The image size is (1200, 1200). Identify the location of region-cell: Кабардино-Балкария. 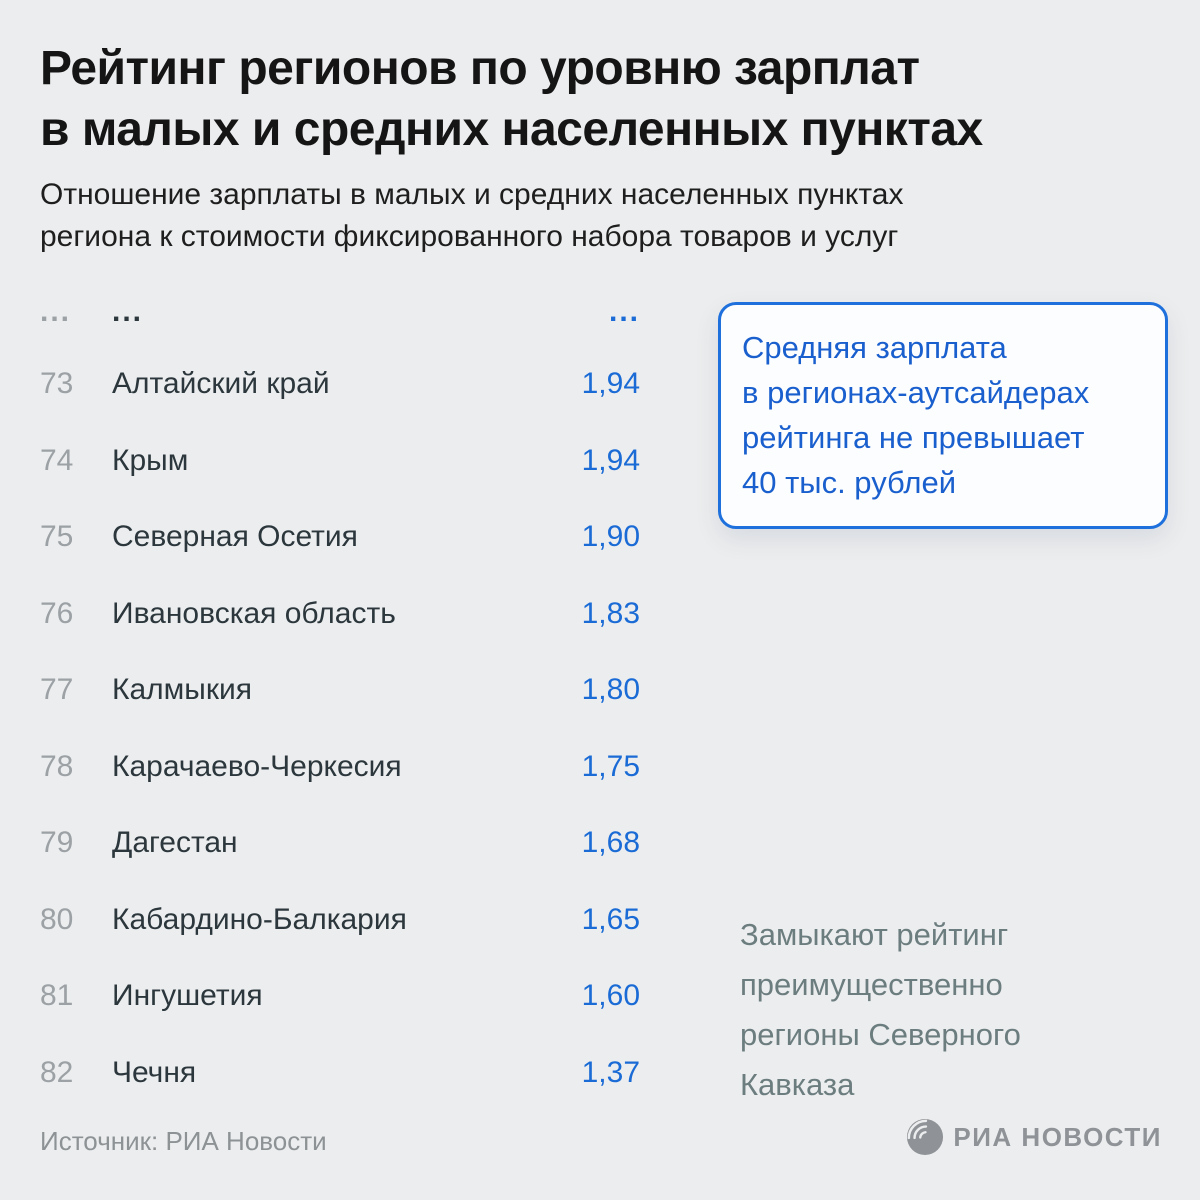
(259, 919).